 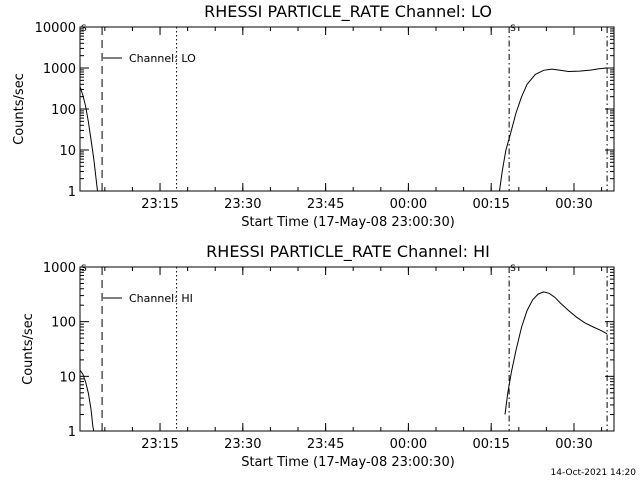 What do you see at coordinates (573, 204) in the screenshot?
I see `panel-lo-x-tick-label: 00:30` at bounding box center [573, 204].